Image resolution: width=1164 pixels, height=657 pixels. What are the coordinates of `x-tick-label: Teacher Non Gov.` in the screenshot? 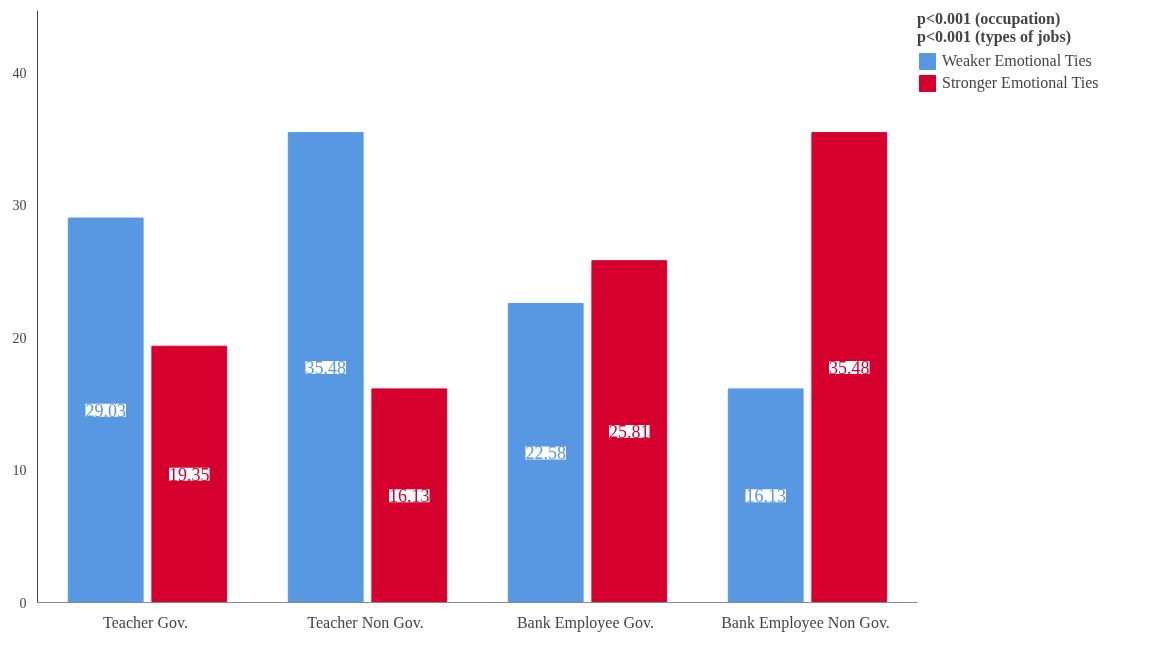 It's located at (365, 622).